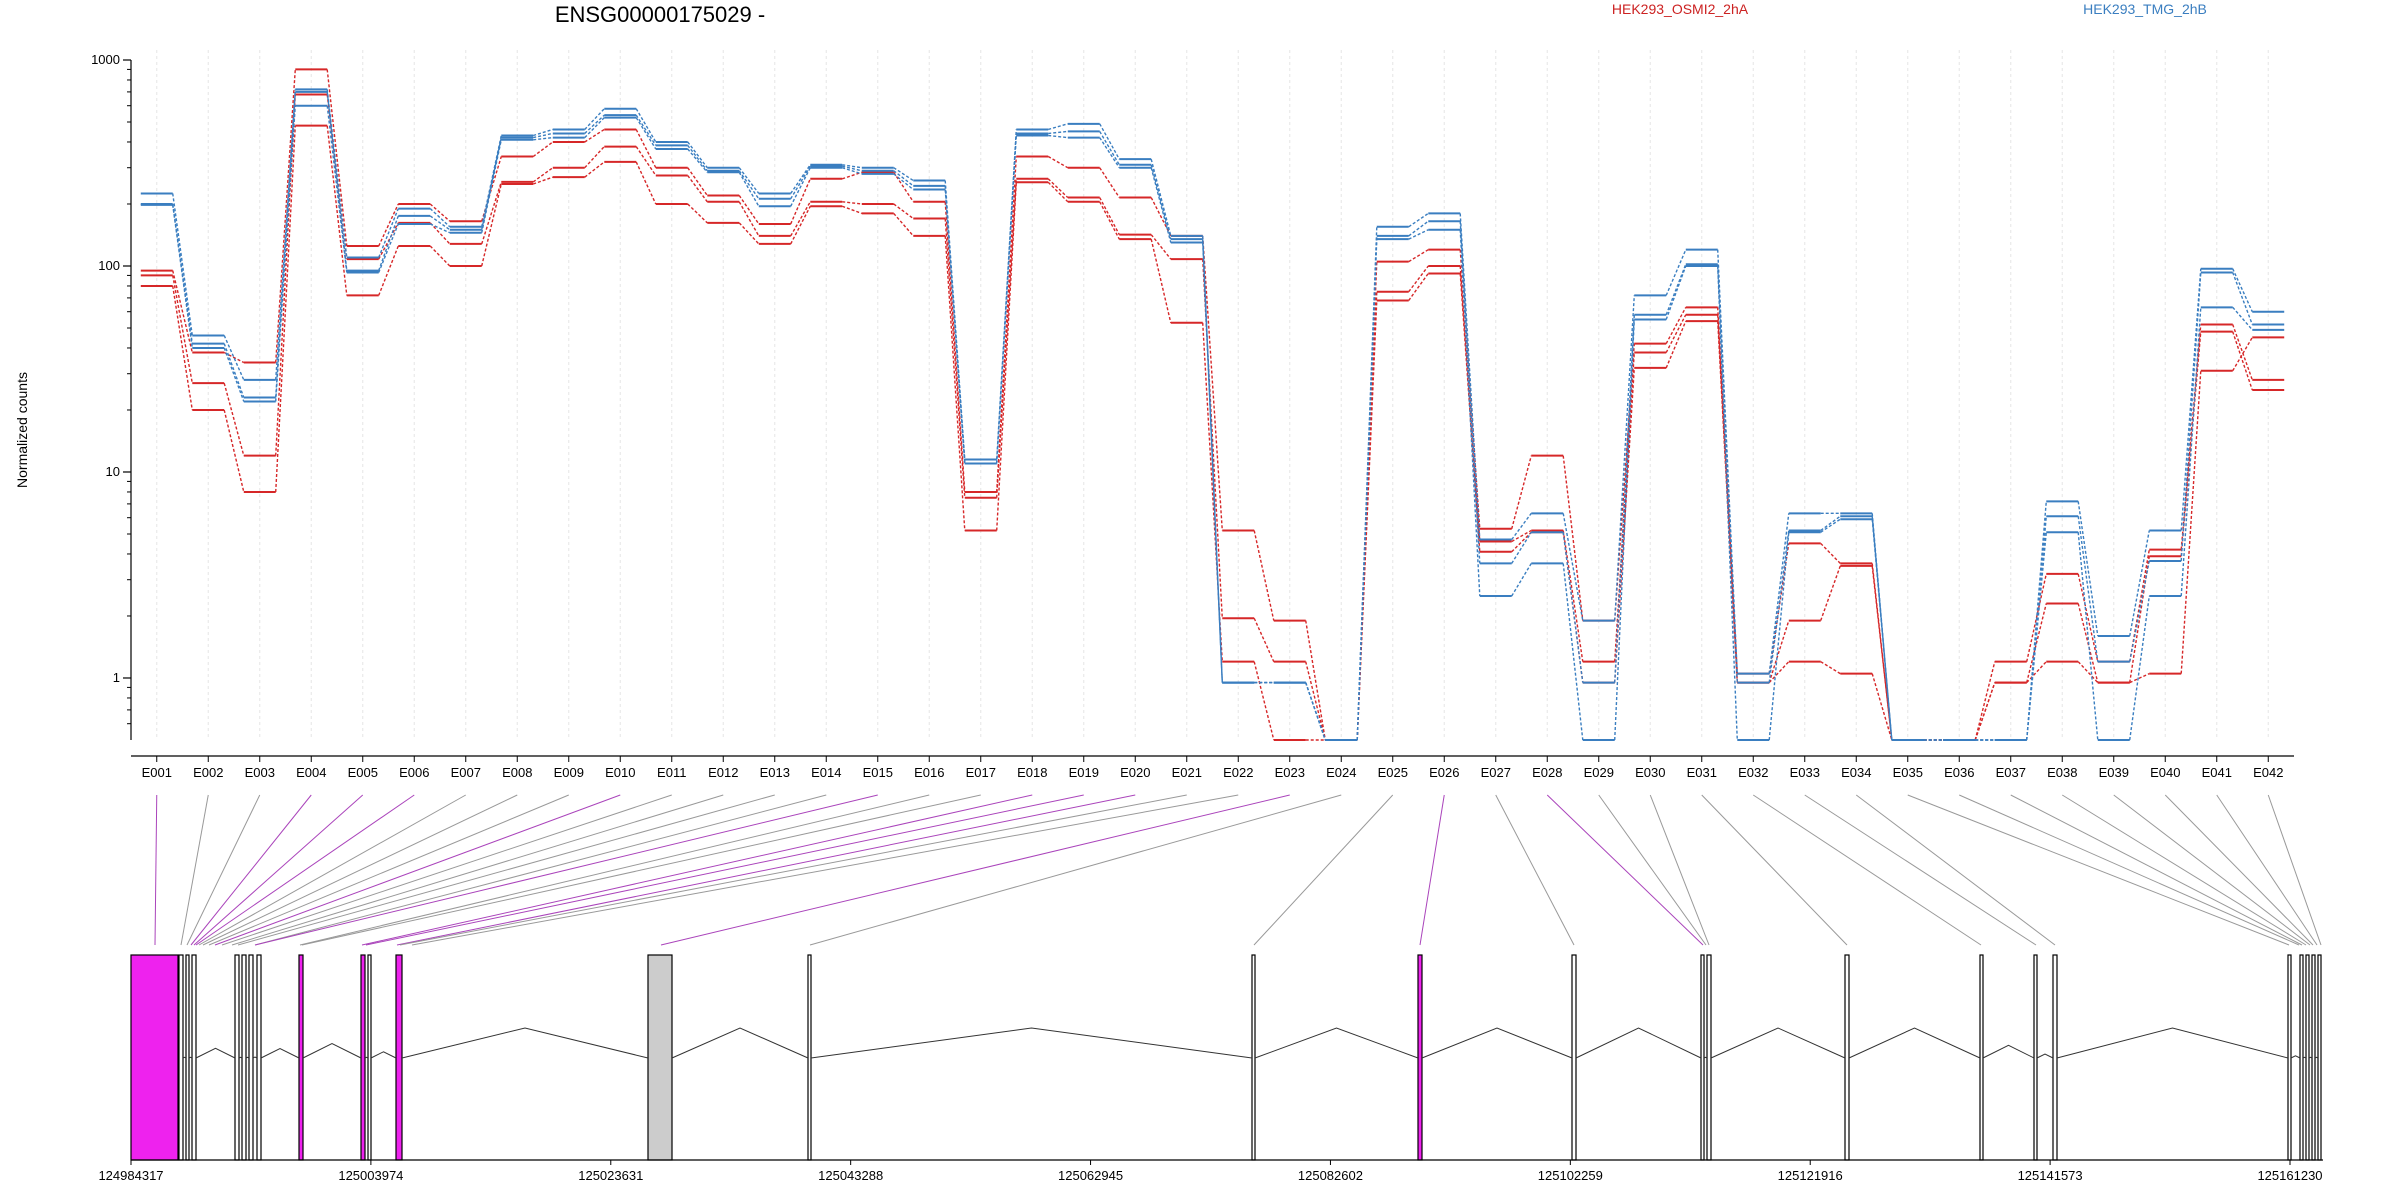  I want to click on x-tick-label-e033: E033, so click(1805, 772).